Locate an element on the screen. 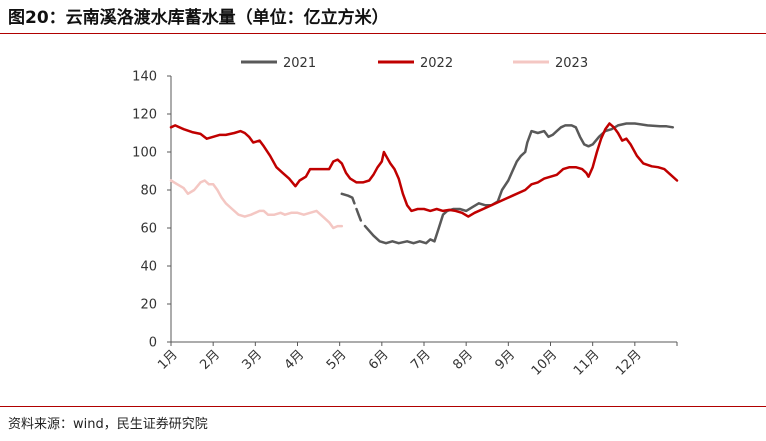 This screenshot has height=441, width=766. x-tick-label: 12月 is located at coordinates (628, 362).